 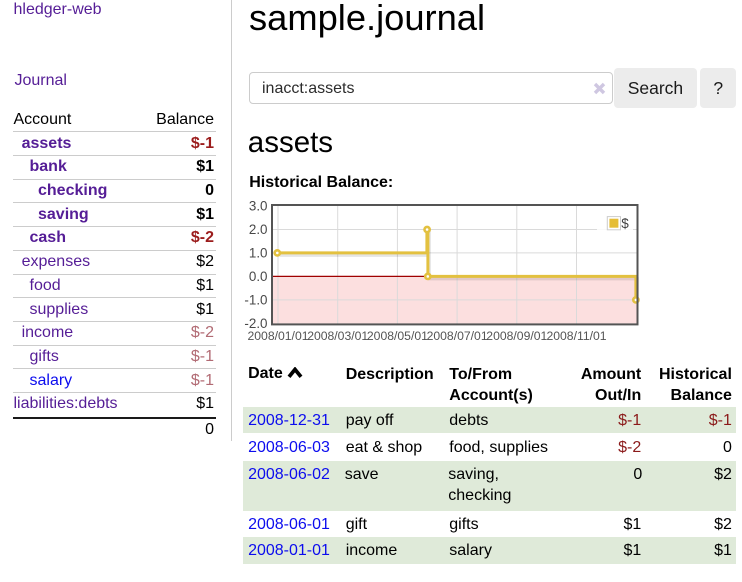 I want to click on svg-text: 2008/09/01, so click(x=516, y=336).